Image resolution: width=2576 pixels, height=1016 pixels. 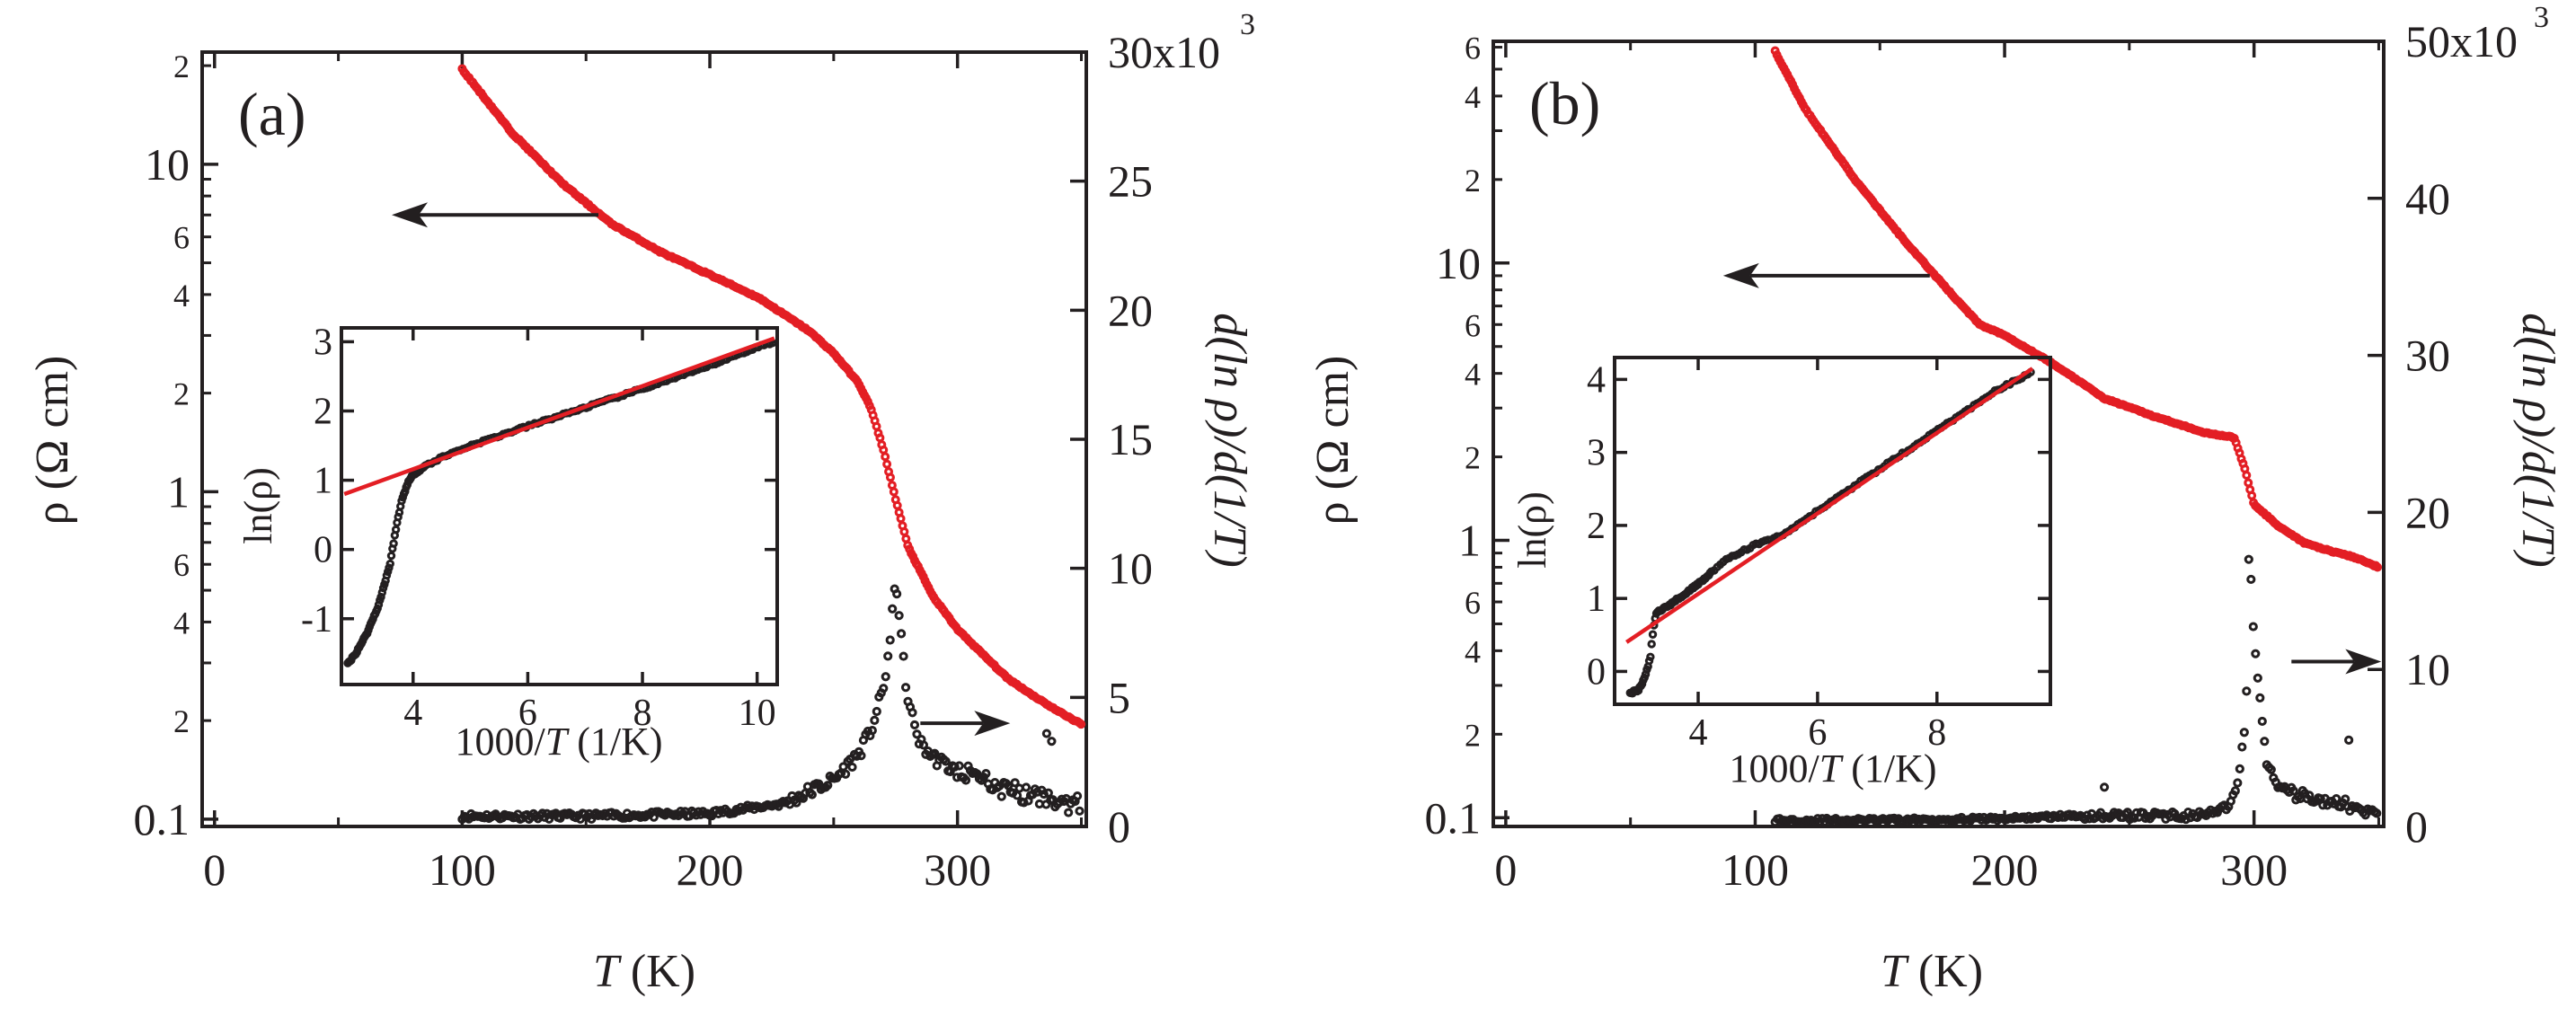 I want to click on inset-x-tick-label: 6, so click(x=527, y=714).